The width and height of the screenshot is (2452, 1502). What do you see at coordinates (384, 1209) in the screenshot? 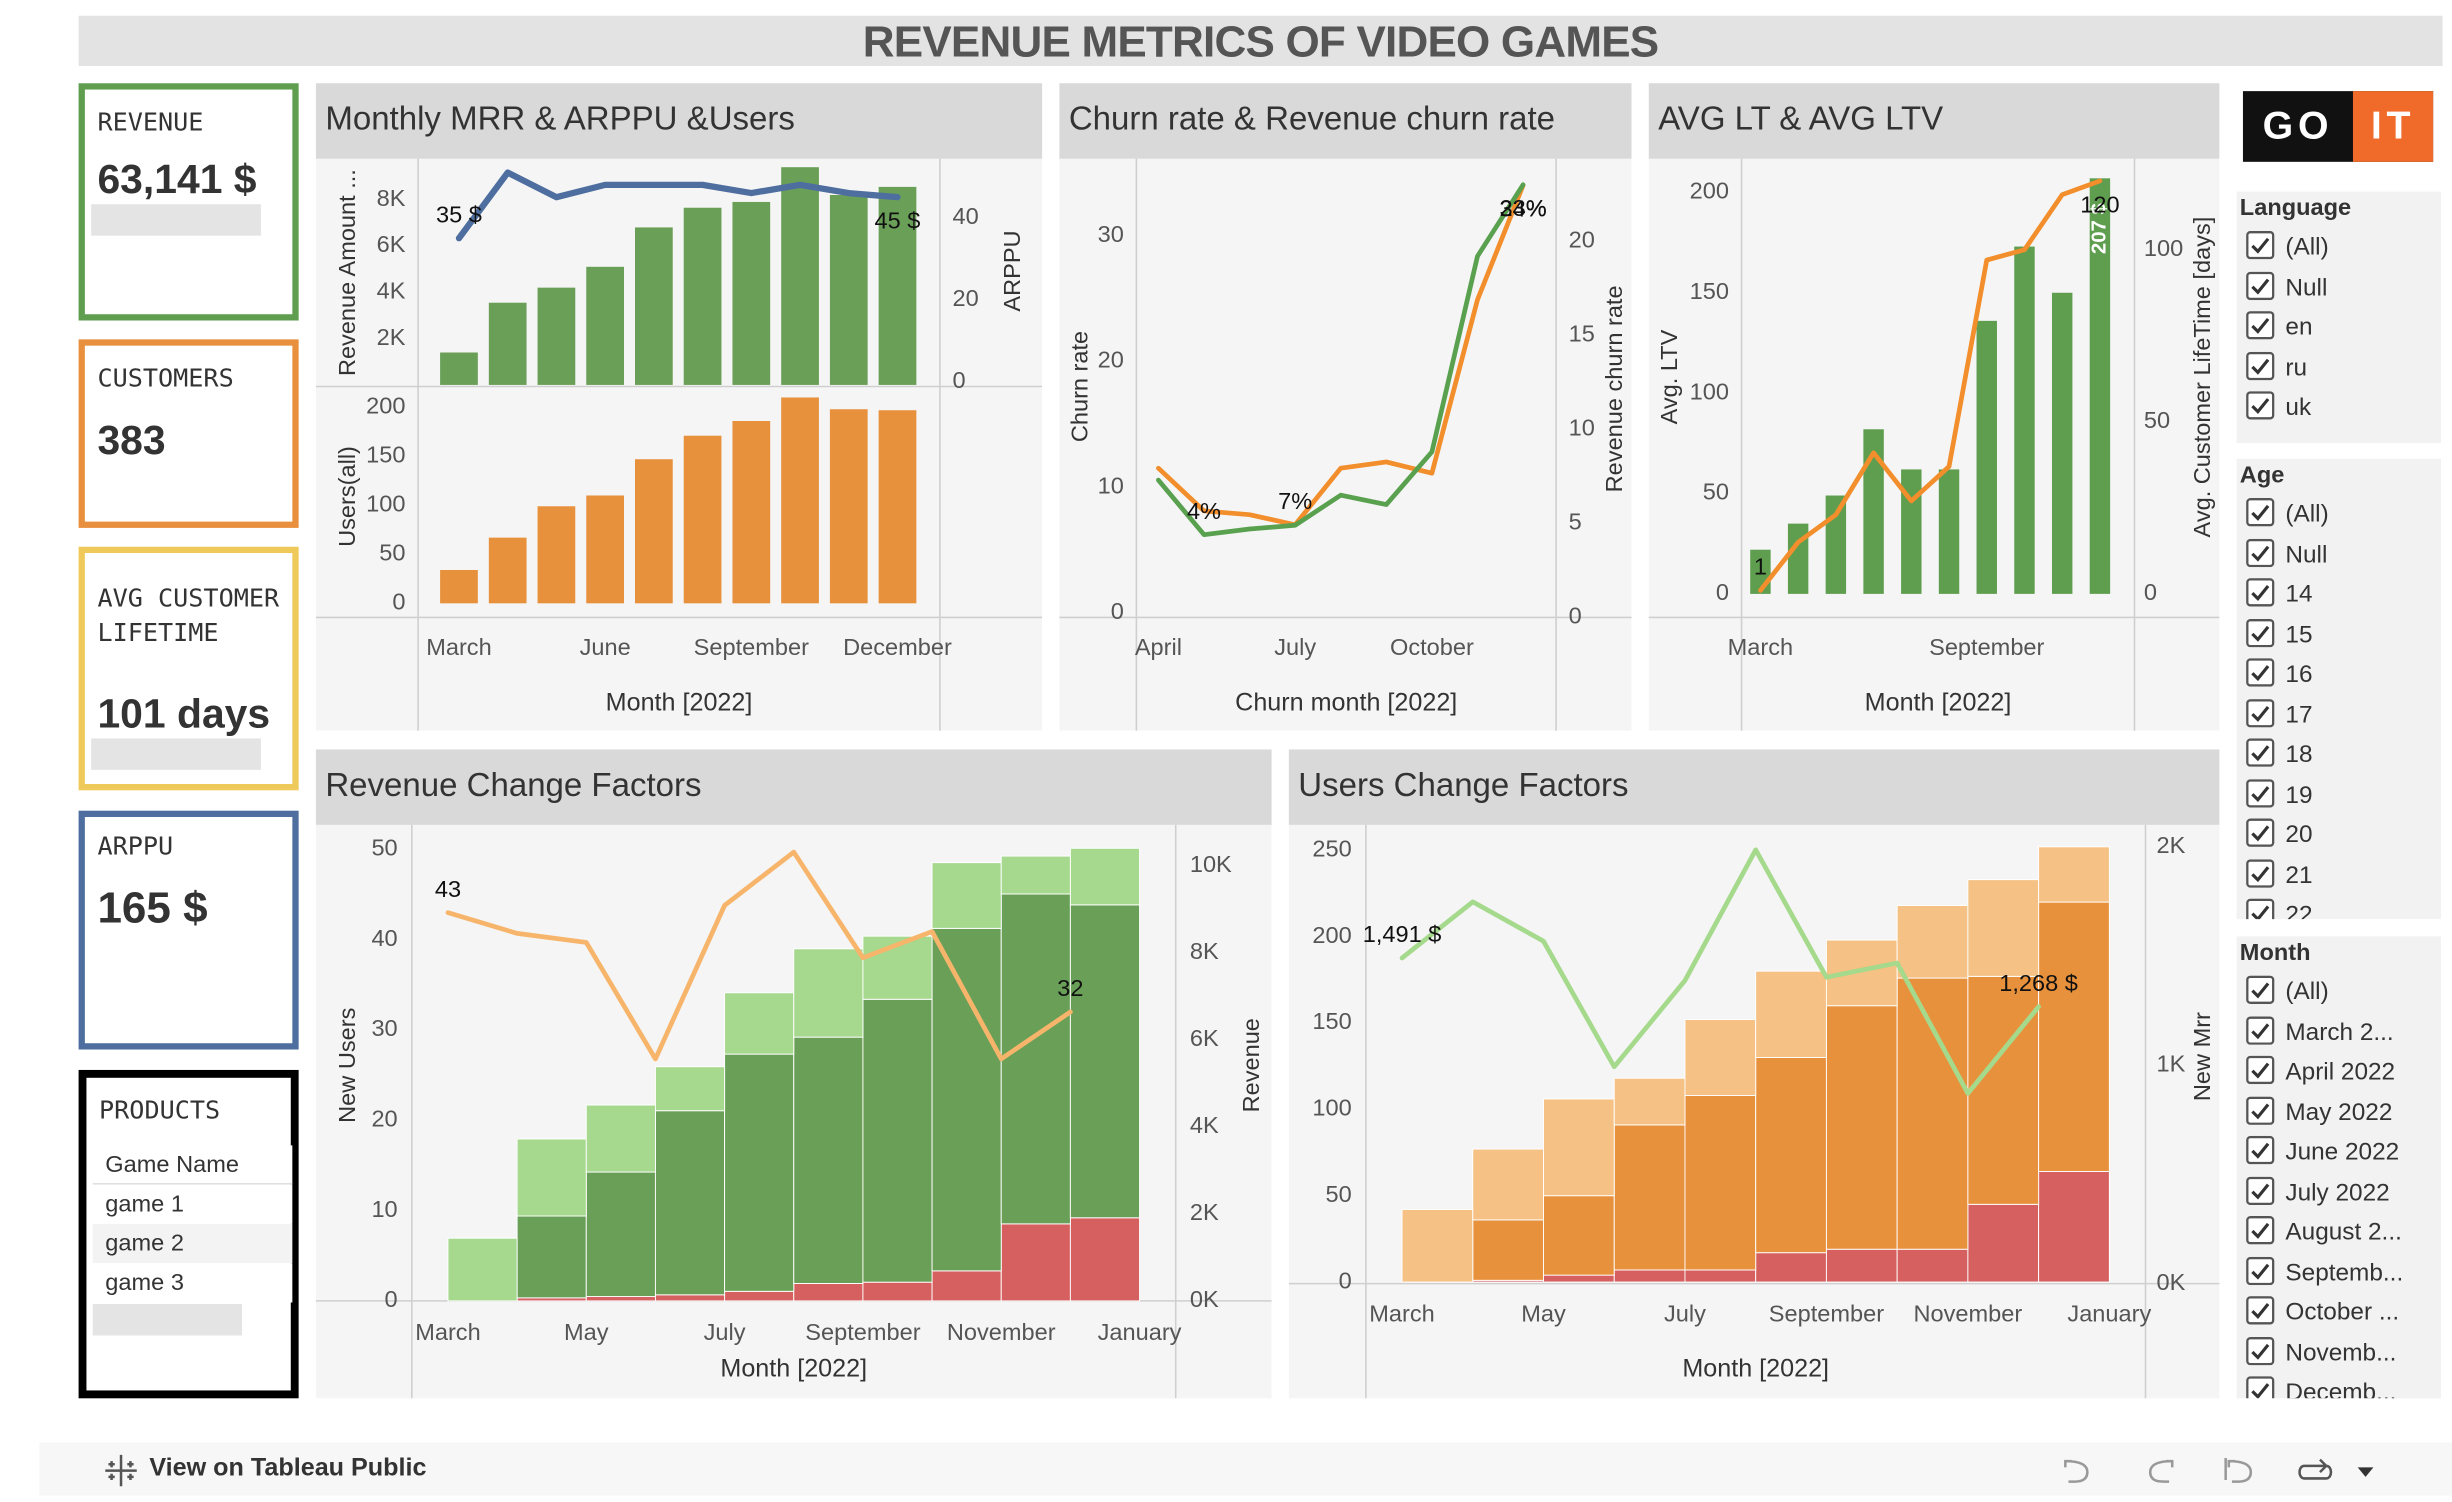
I see `y-tick-label: 10` at bounding box center [384, 1209].